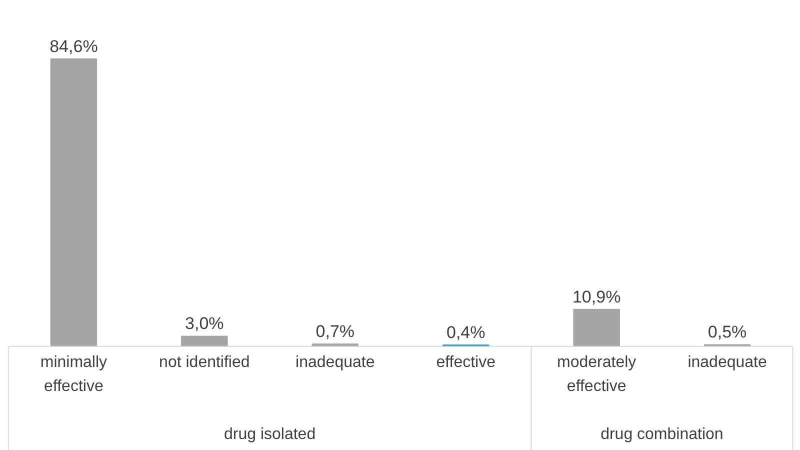  What do you see at coordinates (74, 374) in the screenshot?
I see `x-tick-label: minimally effective` at bounding box center [74, 374].